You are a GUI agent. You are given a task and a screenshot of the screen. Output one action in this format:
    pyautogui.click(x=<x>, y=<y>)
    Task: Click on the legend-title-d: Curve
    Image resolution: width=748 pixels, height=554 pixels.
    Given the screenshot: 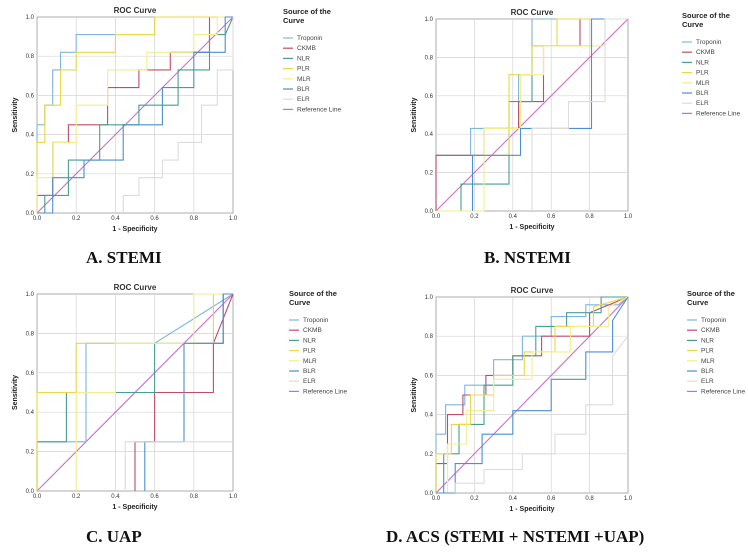 What is the action you would take?
    pyautogui.click(x=697, y=302)
    